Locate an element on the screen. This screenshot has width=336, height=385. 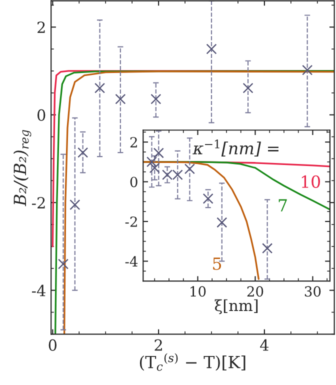
series-label: 7 is located at coordinates (282, 205).